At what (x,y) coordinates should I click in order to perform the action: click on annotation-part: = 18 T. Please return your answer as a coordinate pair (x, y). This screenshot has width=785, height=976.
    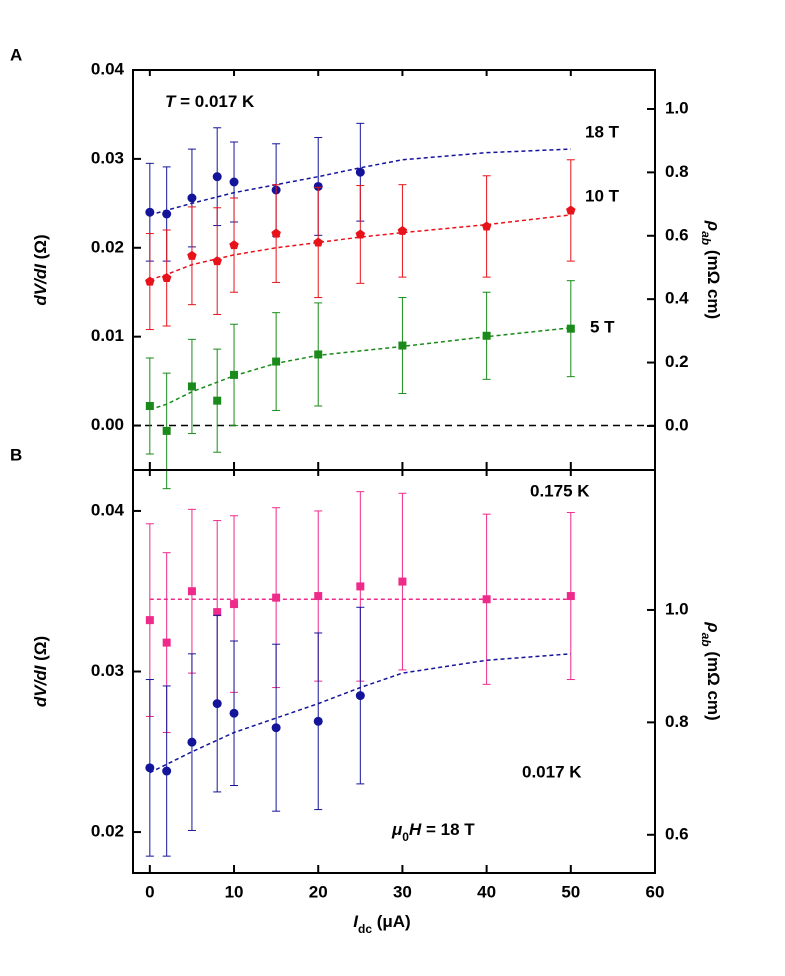
    Looking at the image, I should click on (448, 829).